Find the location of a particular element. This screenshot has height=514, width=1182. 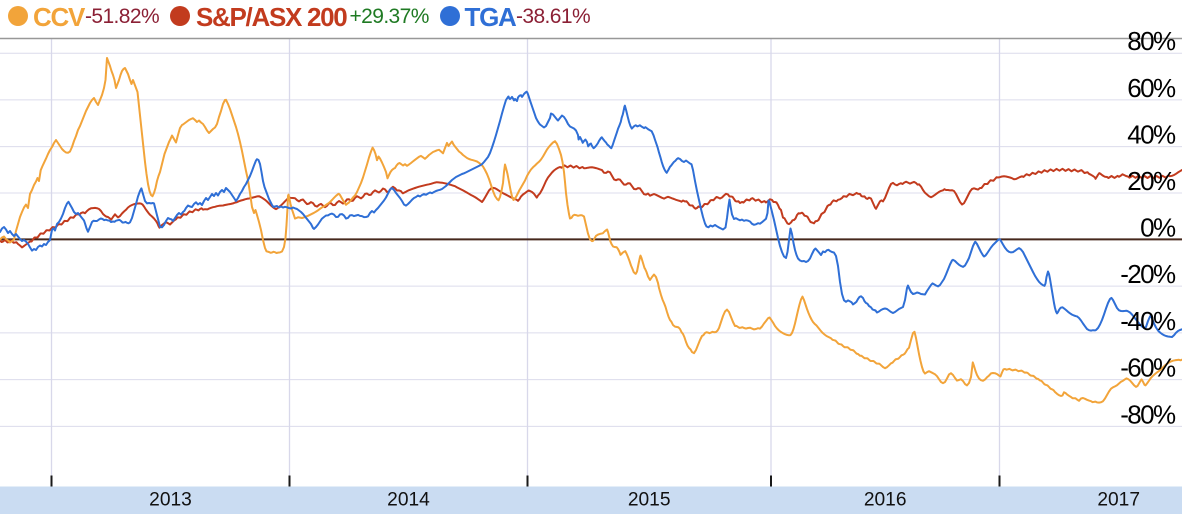

svg-text: 80% is located at coordinates (1151, 41).